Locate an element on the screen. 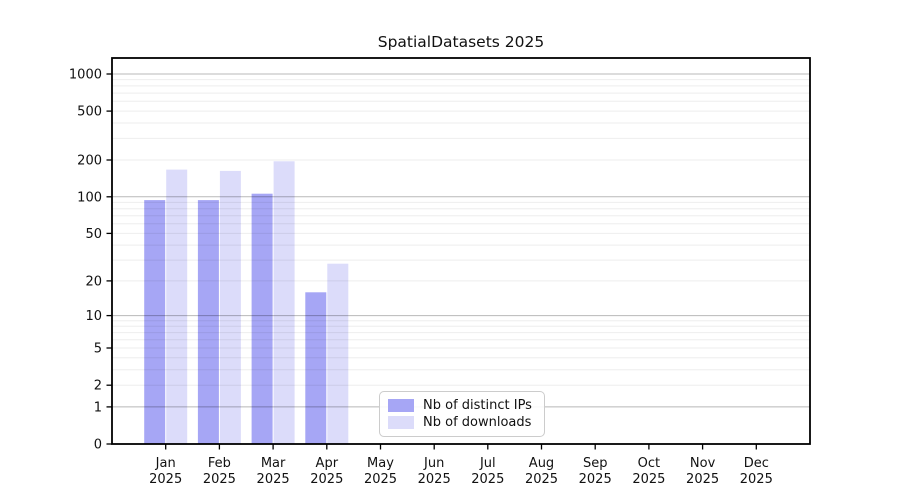 This screenshot has height=500, width=900. bar-distinct-ips-jan is located at coordinates (155, 322).